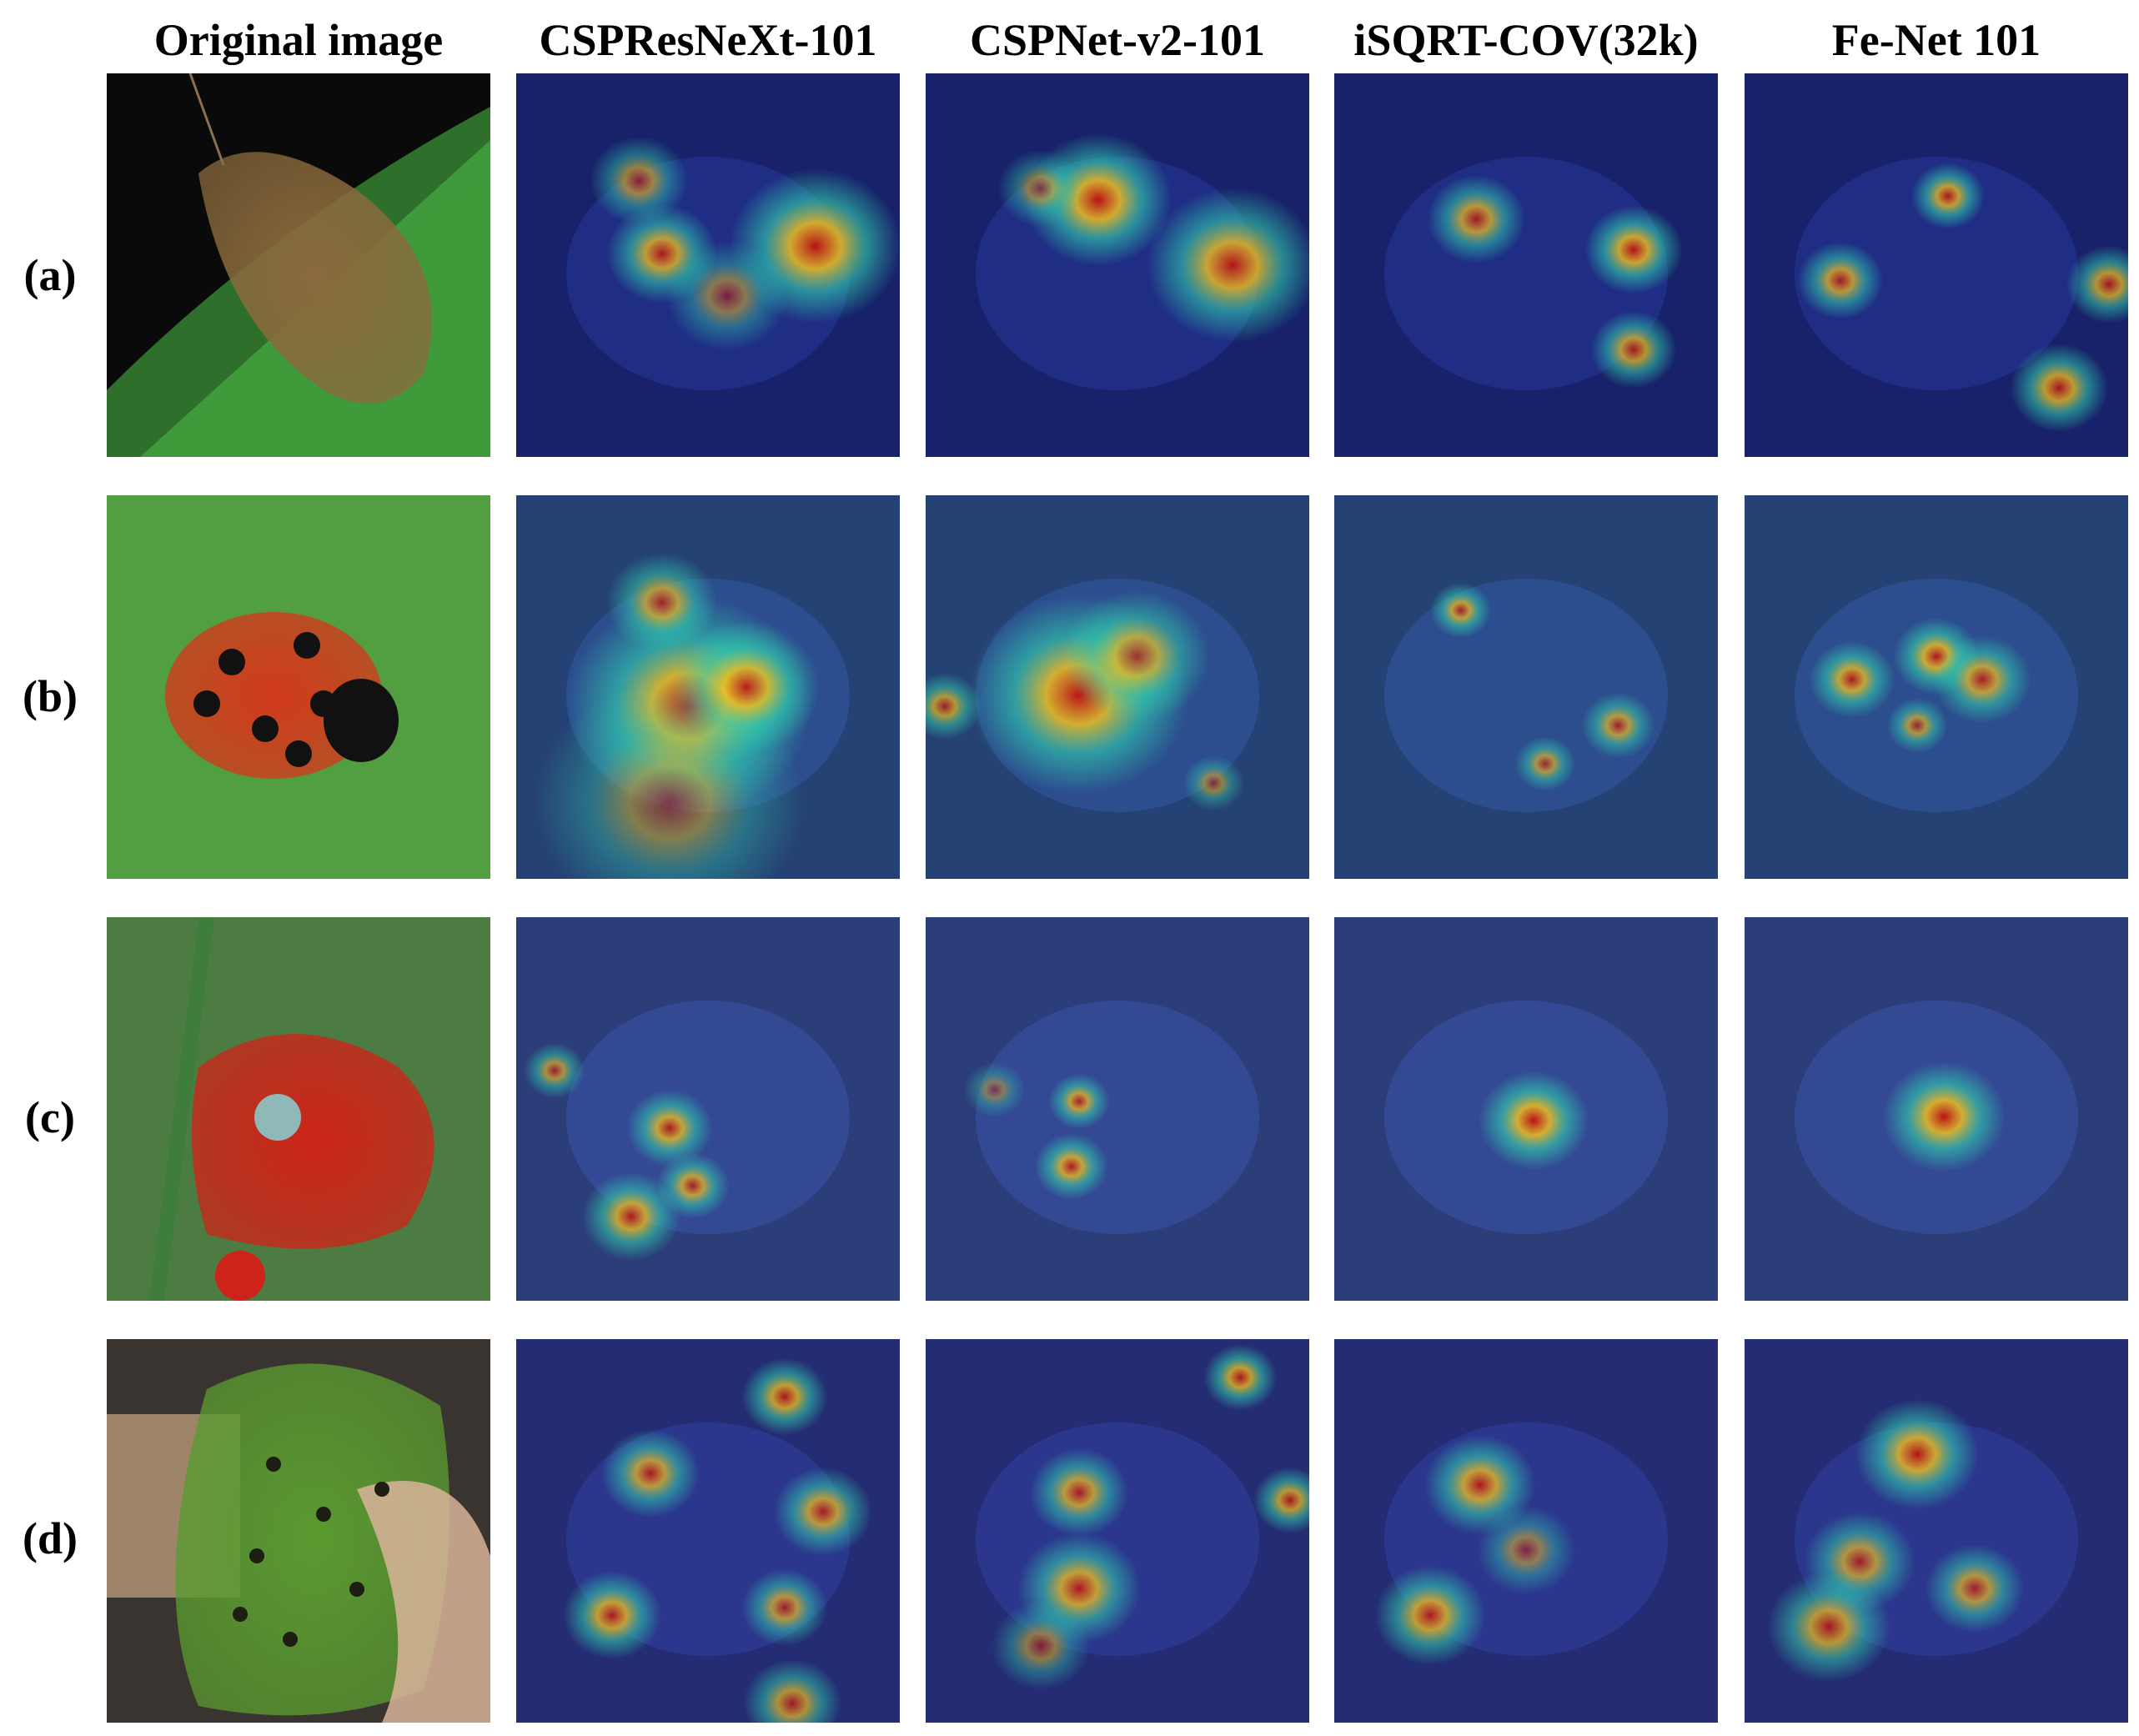 This screenshot has width=2139, height=1736. Describe the element at coordinates (298, 1531) in the screenshot. I see `original-image-green-pepper` at that location.